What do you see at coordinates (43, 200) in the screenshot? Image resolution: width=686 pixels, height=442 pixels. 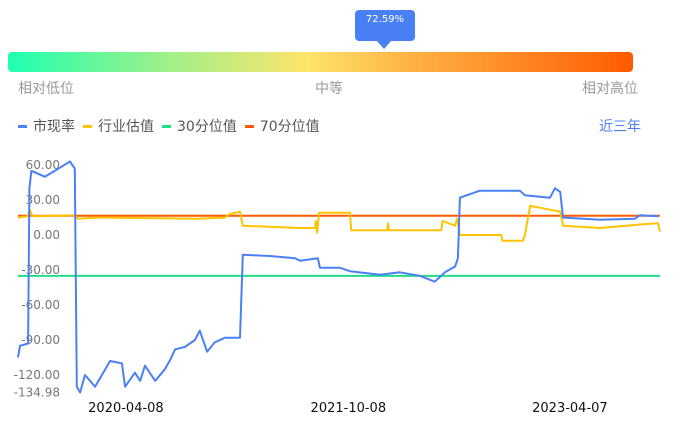 I see `y-tick-label: 30.00` at bounding box center [43, 200].